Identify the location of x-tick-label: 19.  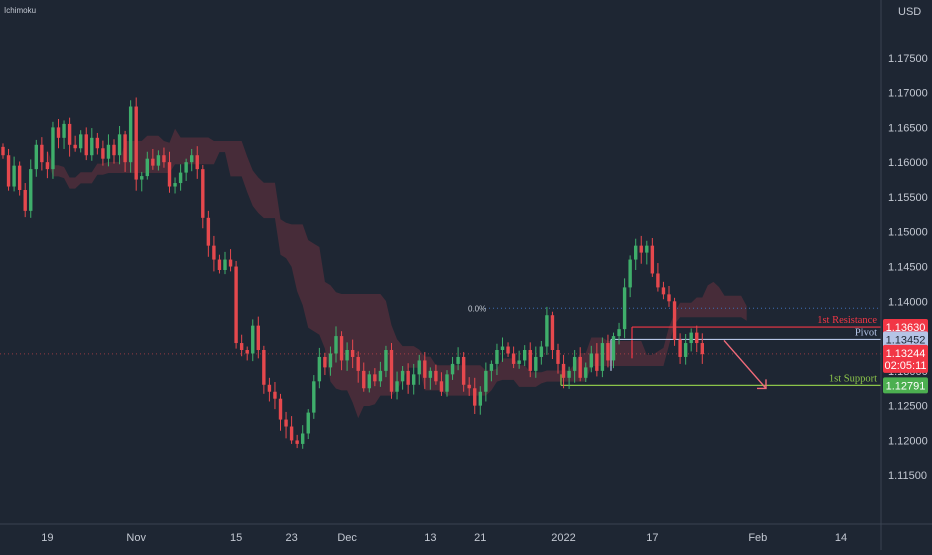
(47, 538).